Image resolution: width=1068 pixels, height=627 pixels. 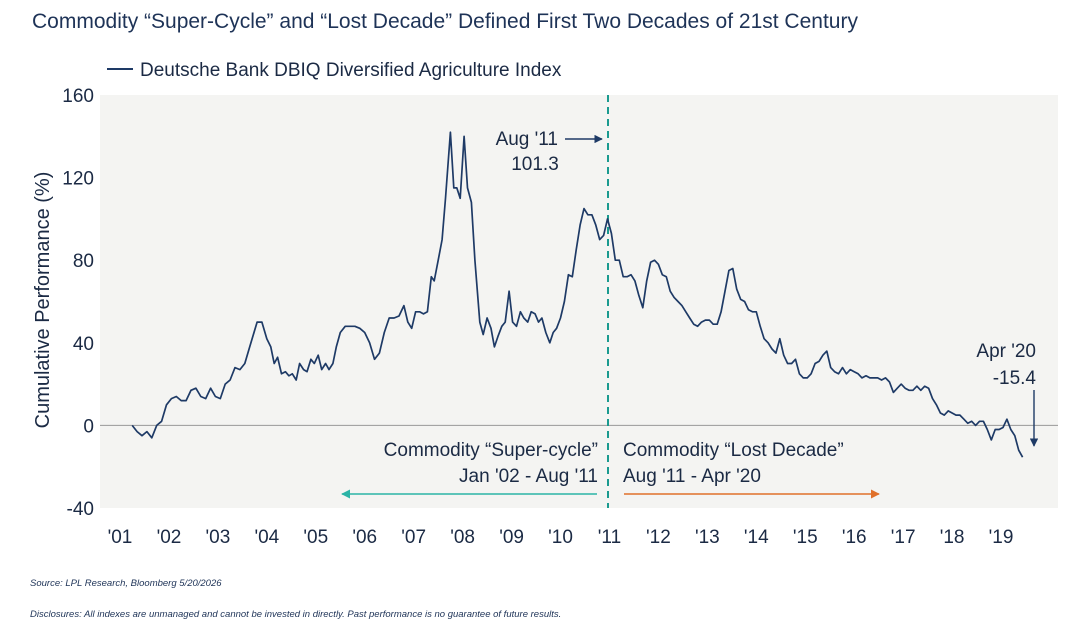 I want to click on x-tick-label: '03, so click(x=218, y=537).